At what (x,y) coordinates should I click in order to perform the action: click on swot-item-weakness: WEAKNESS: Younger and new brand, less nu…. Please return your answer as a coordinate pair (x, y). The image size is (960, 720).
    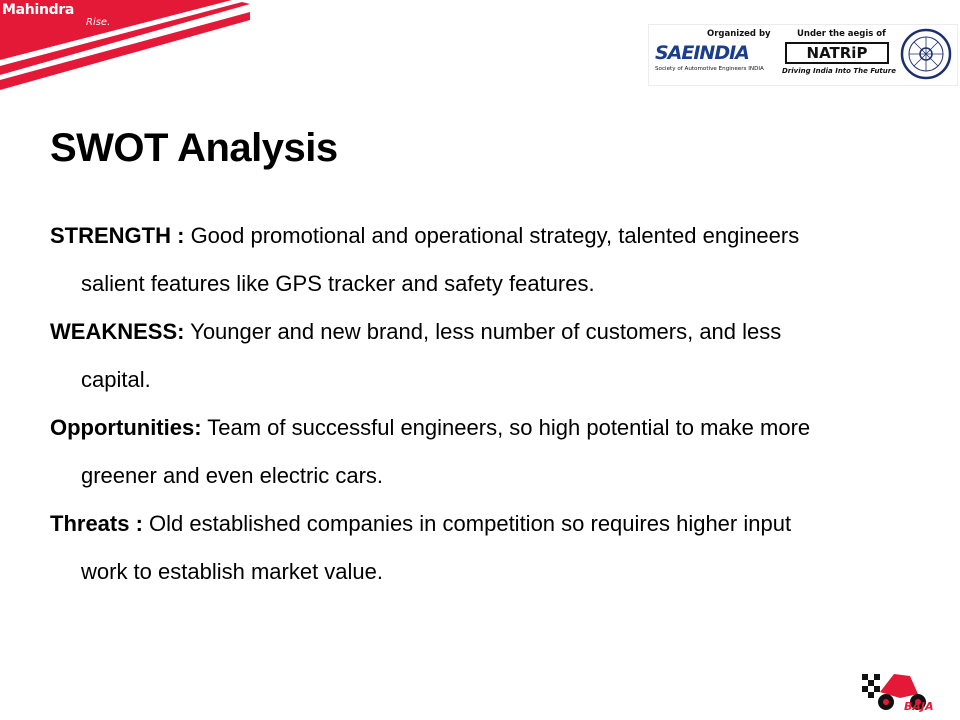
    Looking at the image, I should click on (485, 356).